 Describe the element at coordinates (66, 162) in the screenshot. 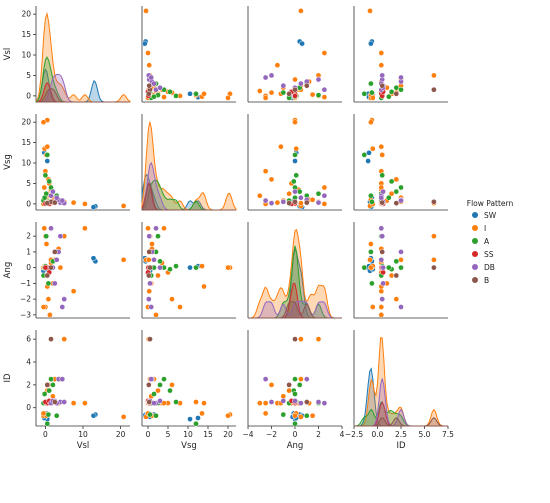

I see `panel-Vsg-vs-Vsl: 0 5 10 15 20 Vsg` at that location.